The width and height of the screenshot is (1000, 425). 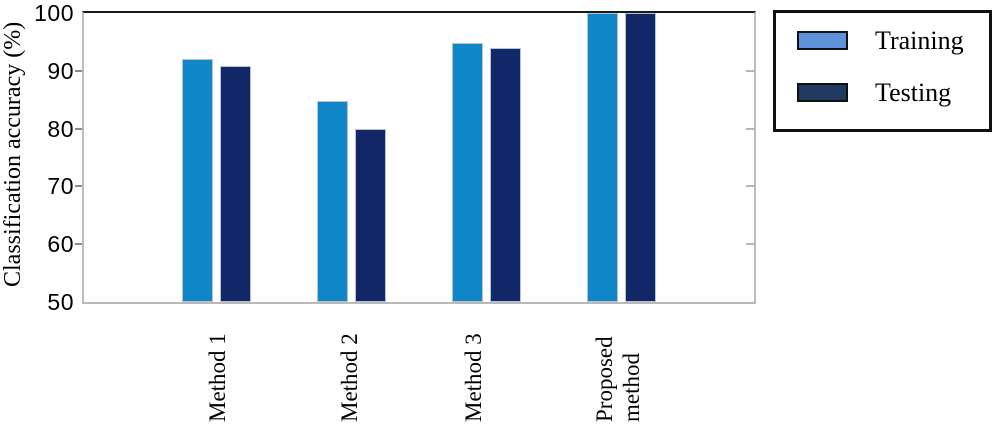 What do you see at coordinates (473, 377) in the screenshot?
I see `x-label-2: Method 3` at bounding box center [473, 377].